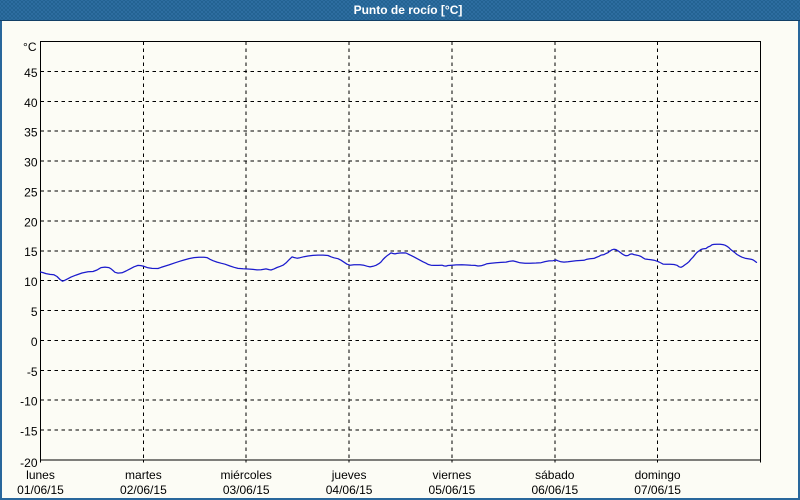 This screenshot has width=800, height=500. What do you see at coordinates (29, 432) in the screenshot?
I see `svg-text: -15` at bounding box center [29, 432].